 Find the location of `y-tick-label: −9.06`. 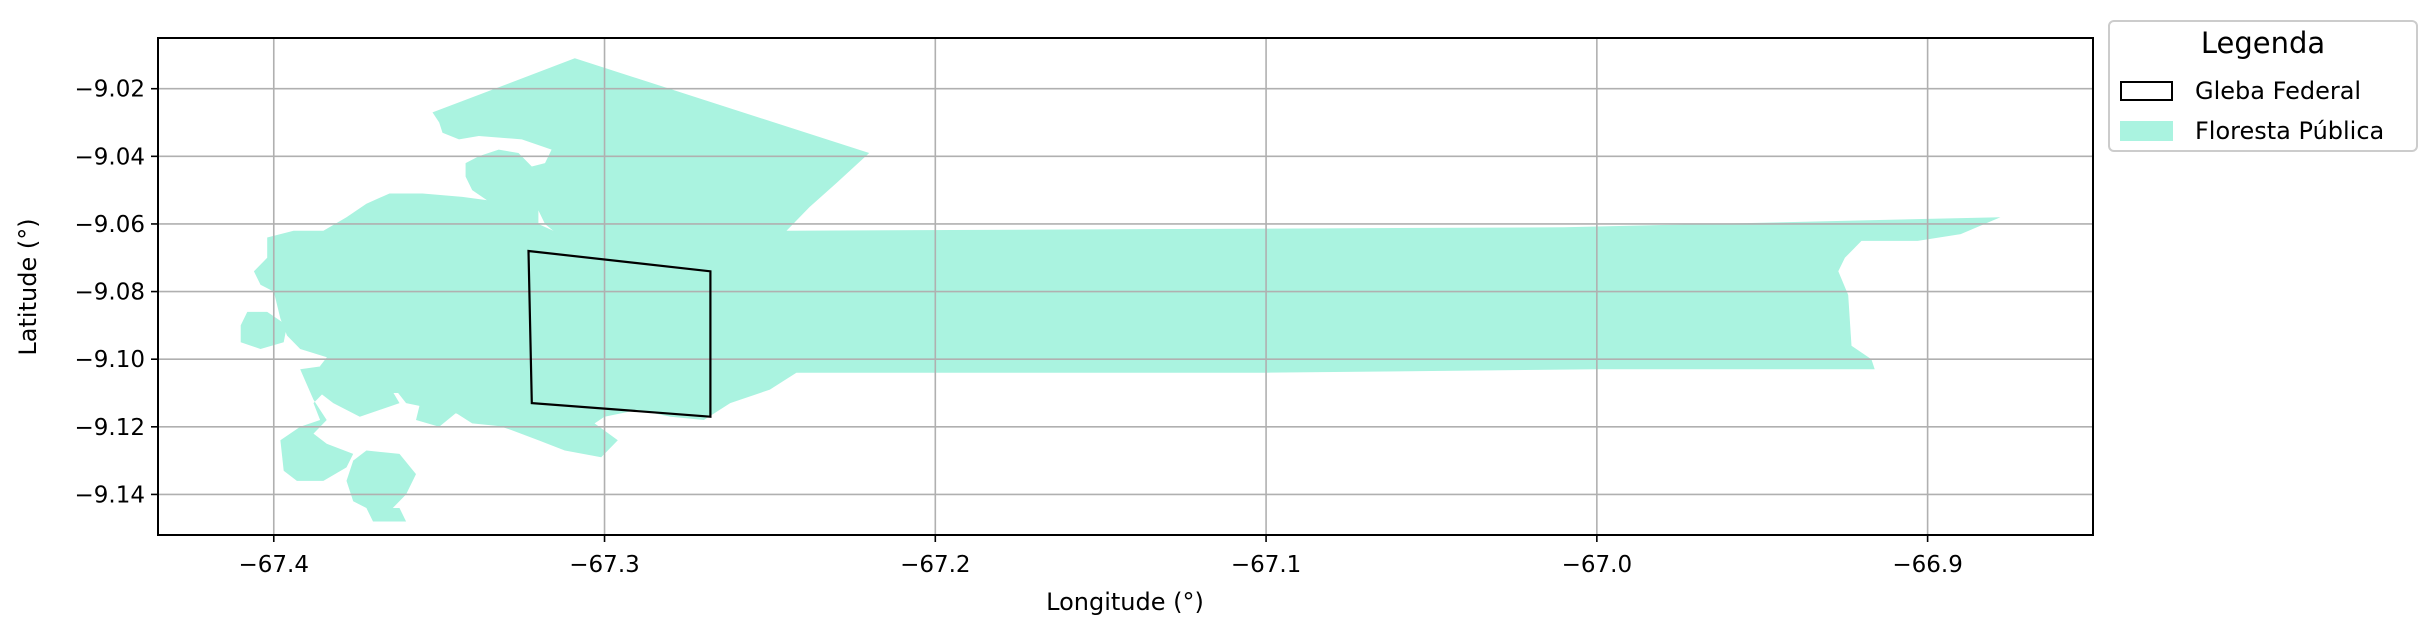

y-tick-label: −9.06 is located at coordinates (110, 225).